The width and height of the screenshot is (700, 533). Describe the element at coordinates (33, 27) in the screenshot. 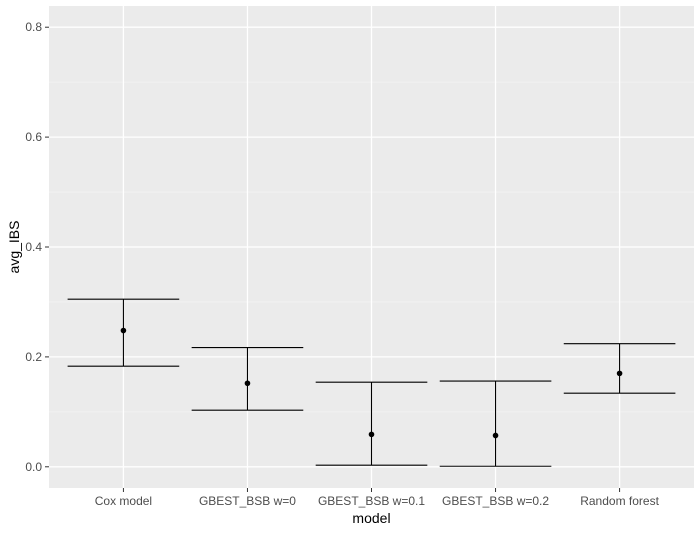

I see `y-tick-label: 0.8` at that location.